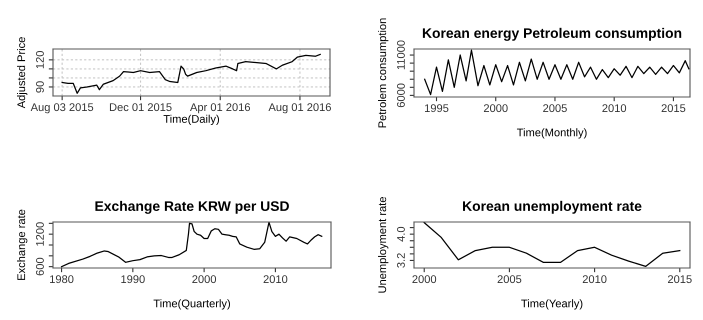 This screenshot has width=703, height=320. Describe the element at coordinates (383, 245) in the screenshot. I see `y-axis-title: Unemployment rate` at that location.